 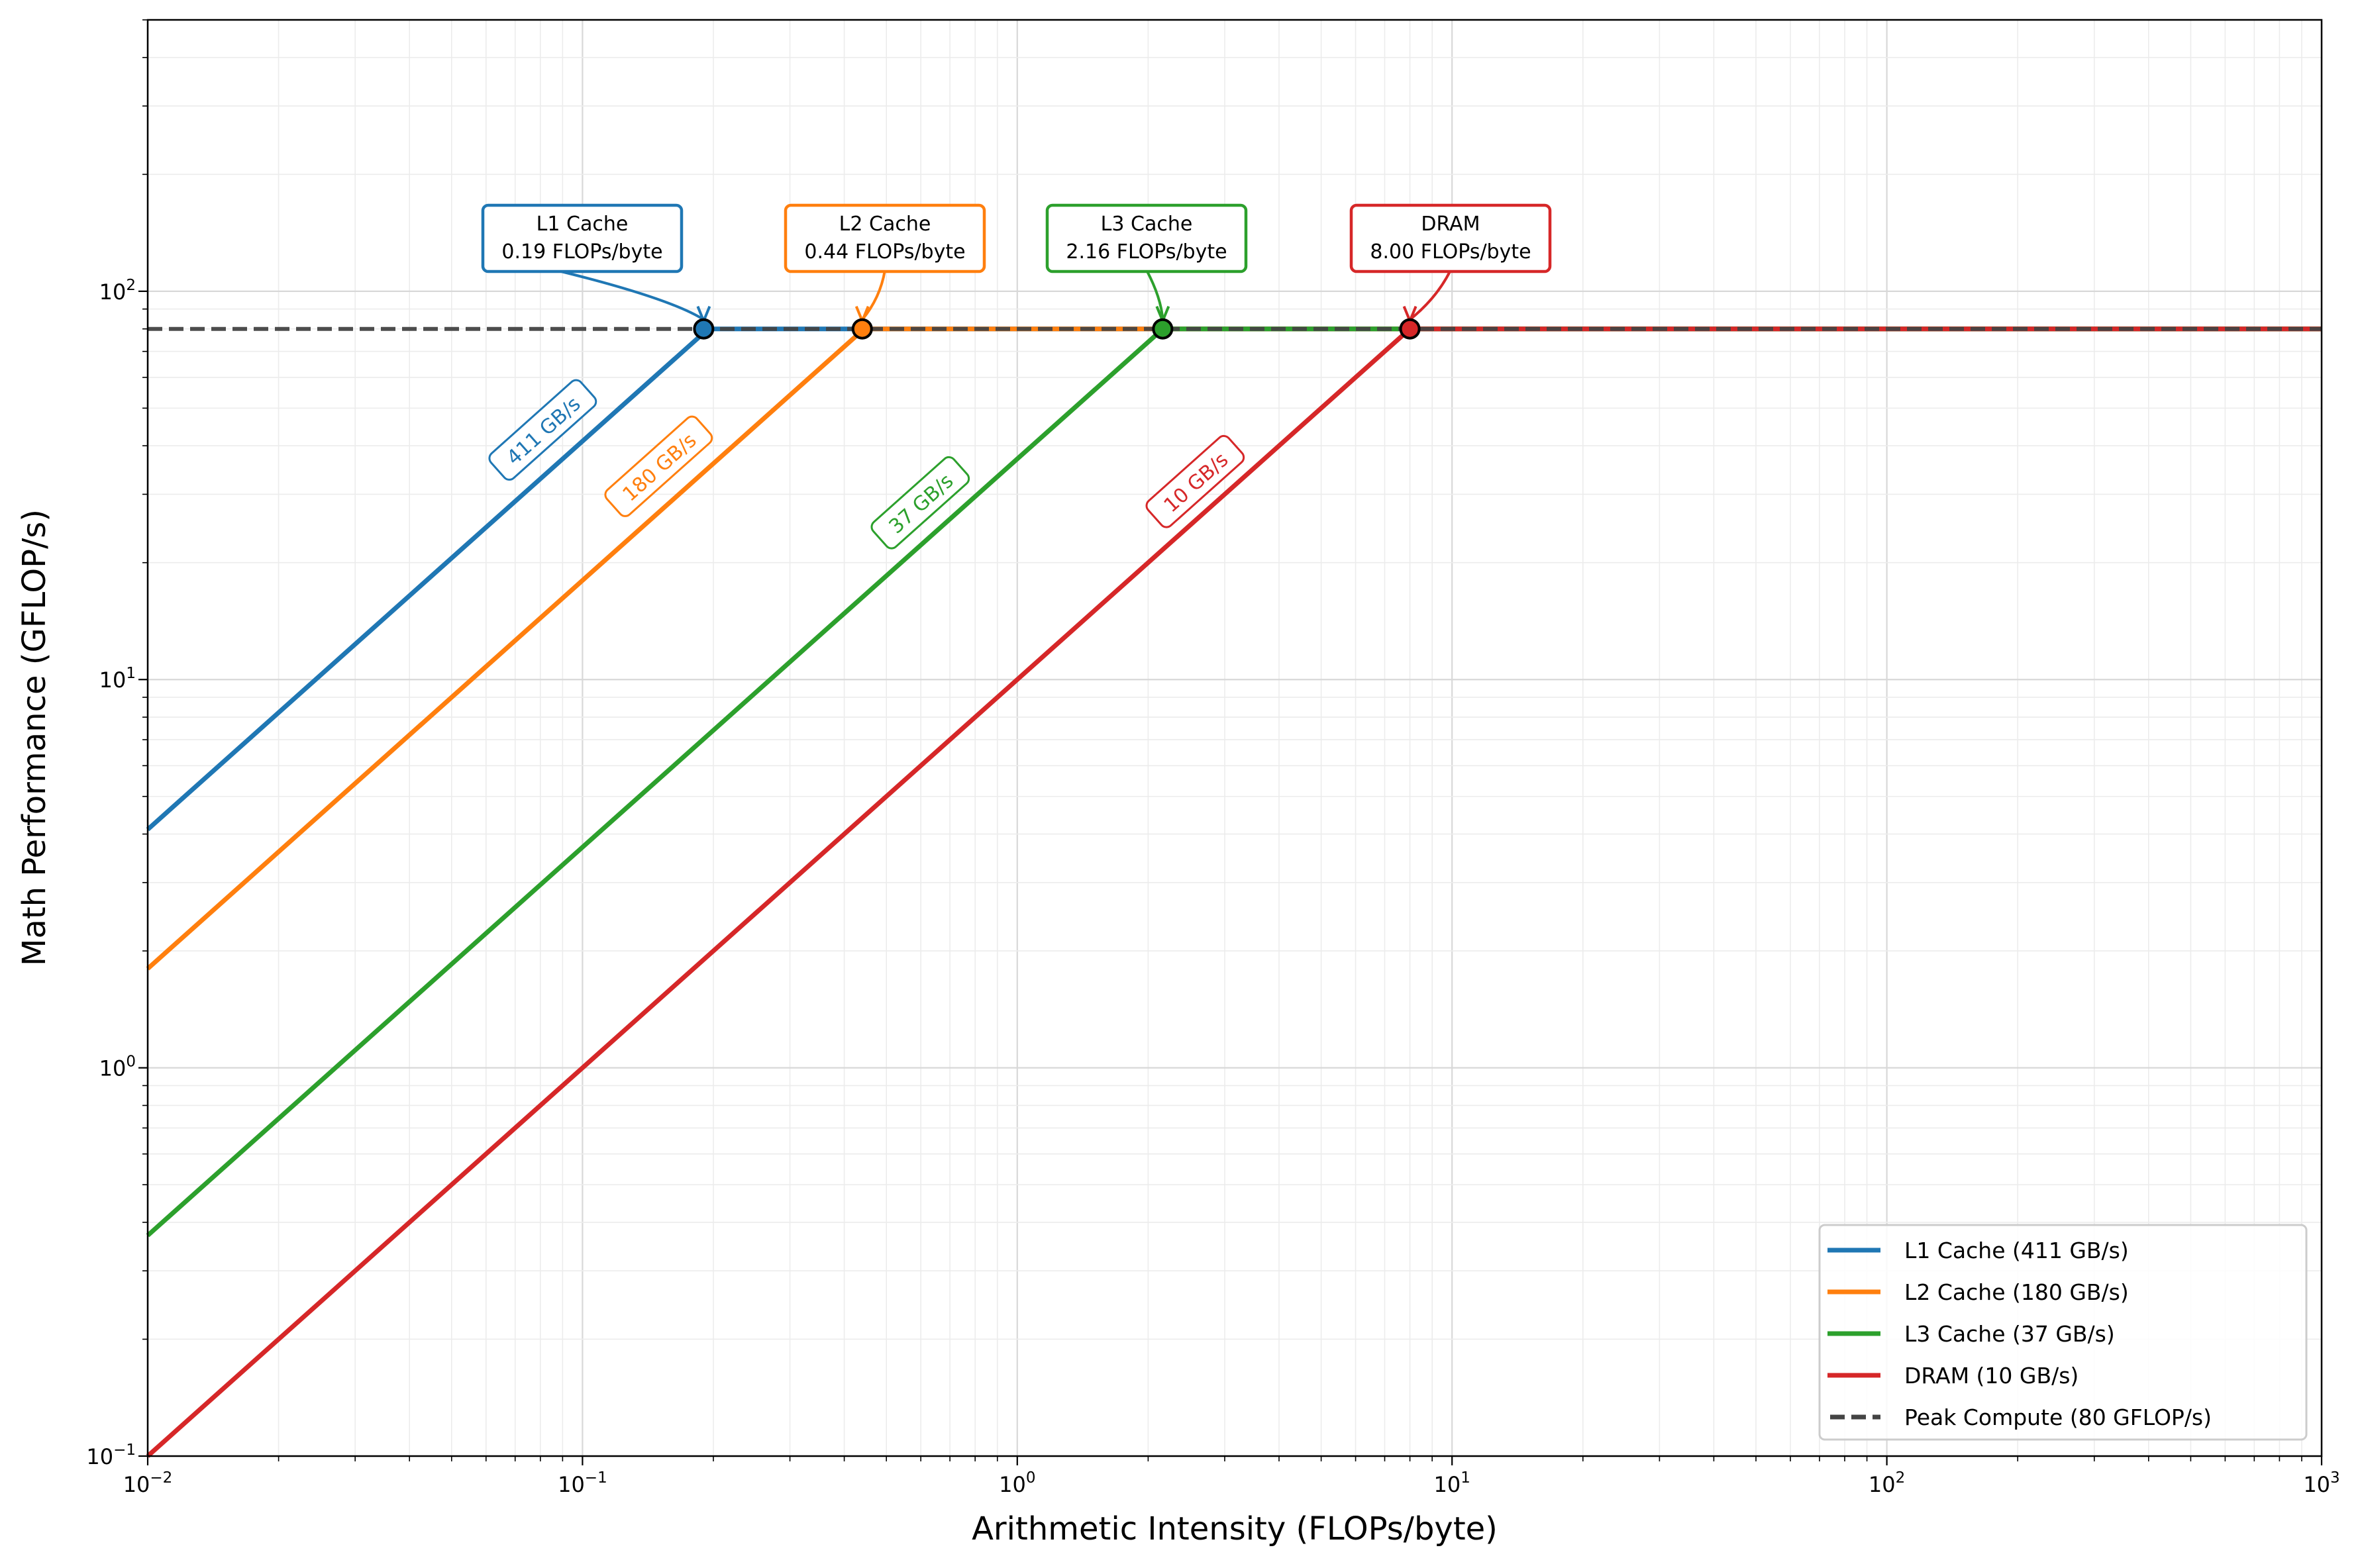 I want to click on legend-label: L3 Cache (37 GB/s), so click(x=2010, y=1334).